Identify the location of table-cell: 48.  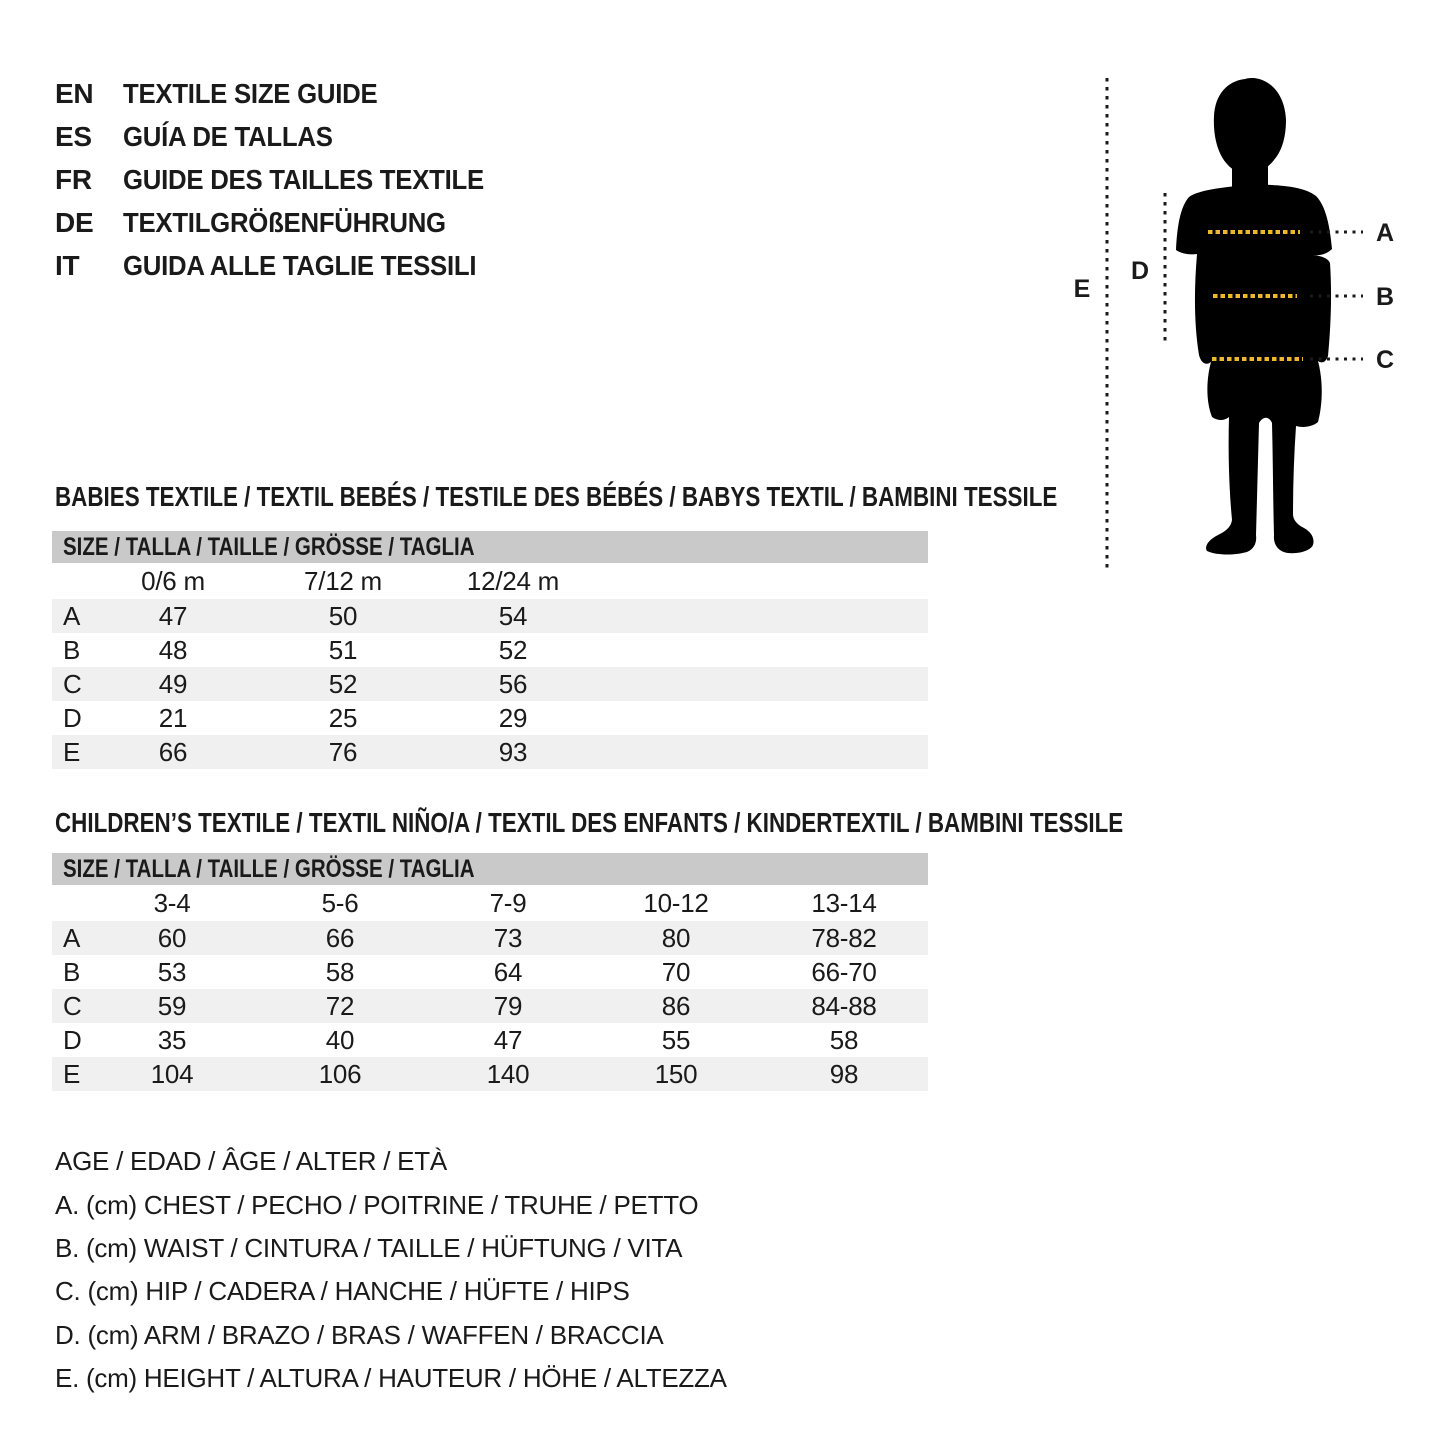
(173, 649).